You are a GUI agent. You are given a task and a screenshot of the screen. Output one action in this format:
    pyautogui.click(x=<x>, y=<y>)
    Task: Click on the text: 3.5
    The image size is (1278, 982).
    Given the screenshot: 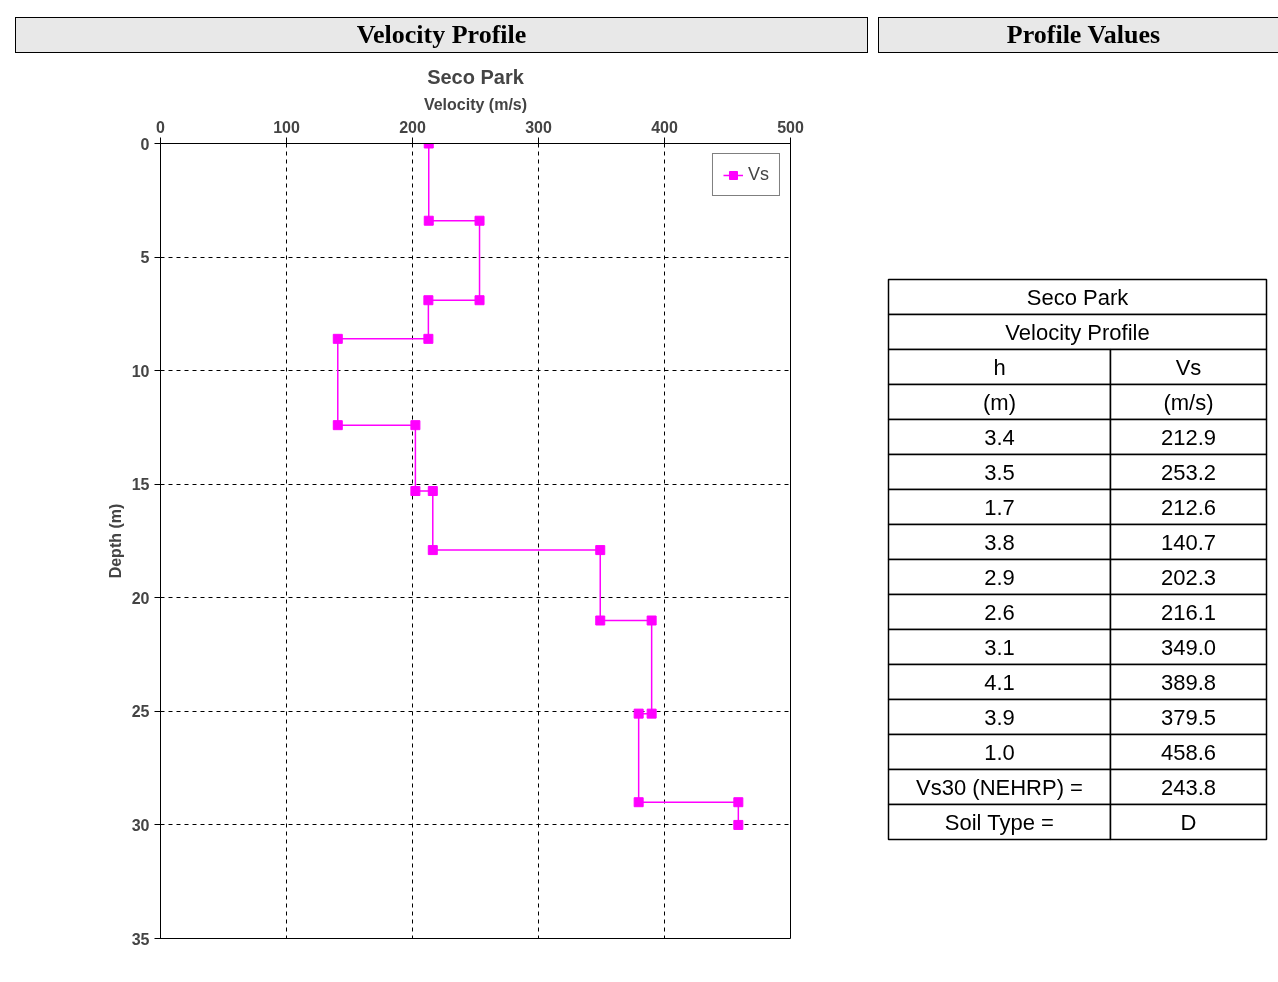 What is the action you would take?
    pyautogui.click(x=999, y=472)
    